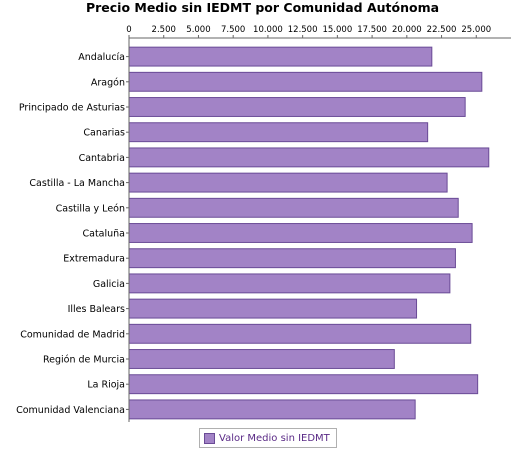  Describe the element at coordinates (108, 82) in the screenshot. I see `category-label: Aragón` at that location.